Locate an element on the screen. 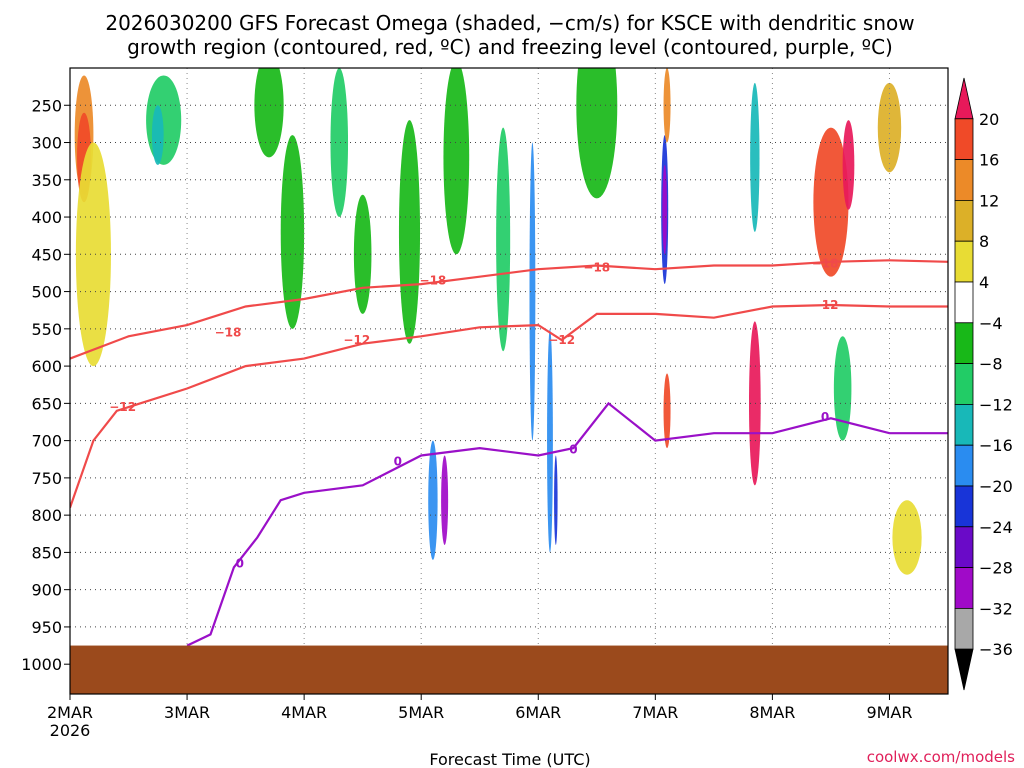 This screenshot has height=768, width=1024. colorbar-label: −36 is located at coordinates (996, 649).